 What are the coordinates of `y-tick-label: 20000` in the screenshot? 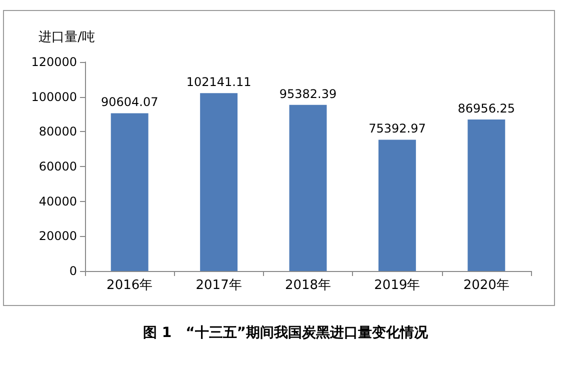 It's located at (57, 236).